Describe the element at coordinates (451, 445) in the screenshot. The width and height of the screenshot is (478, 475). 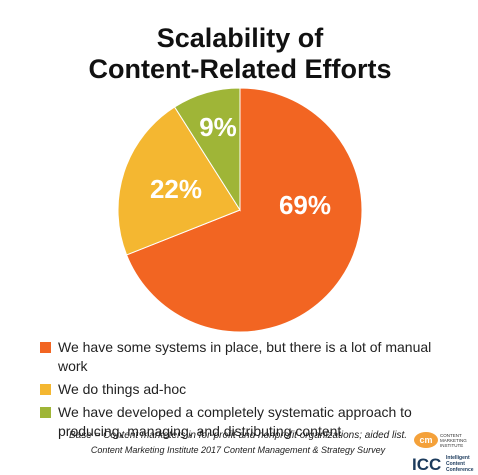
I see `logo-text: INSTITUTE` at that location.